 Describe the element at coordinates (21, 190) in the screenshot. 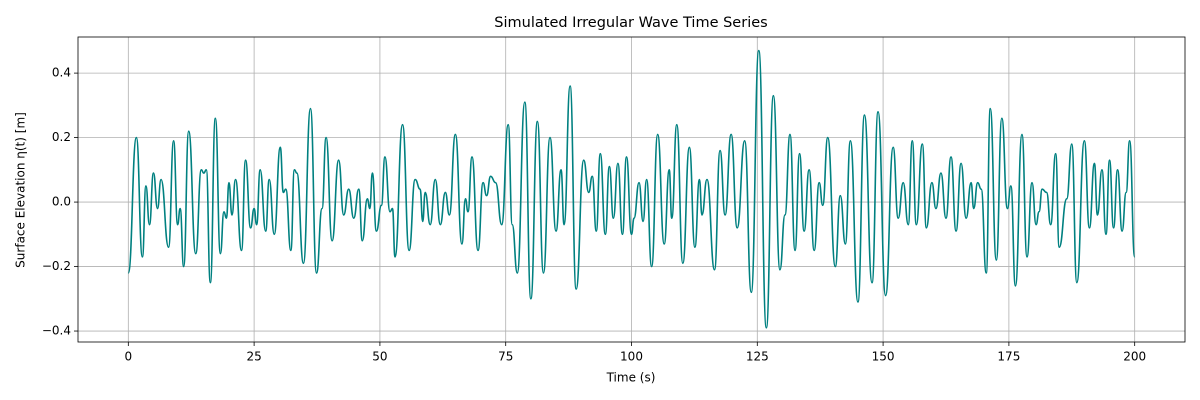

I see `y-axis-label: Surface Elevation η(t) [m]` at that location.